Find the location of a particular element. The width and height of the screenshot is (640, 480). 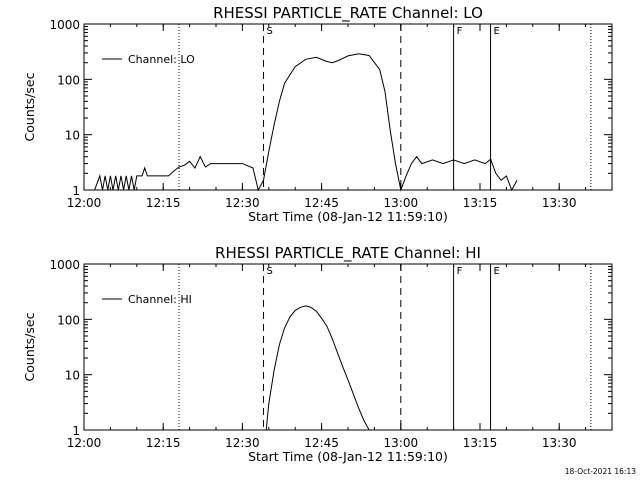

chart-title: RHESSI PARTICLE_RATE Channel: HI is located at coordinates (348, 253).